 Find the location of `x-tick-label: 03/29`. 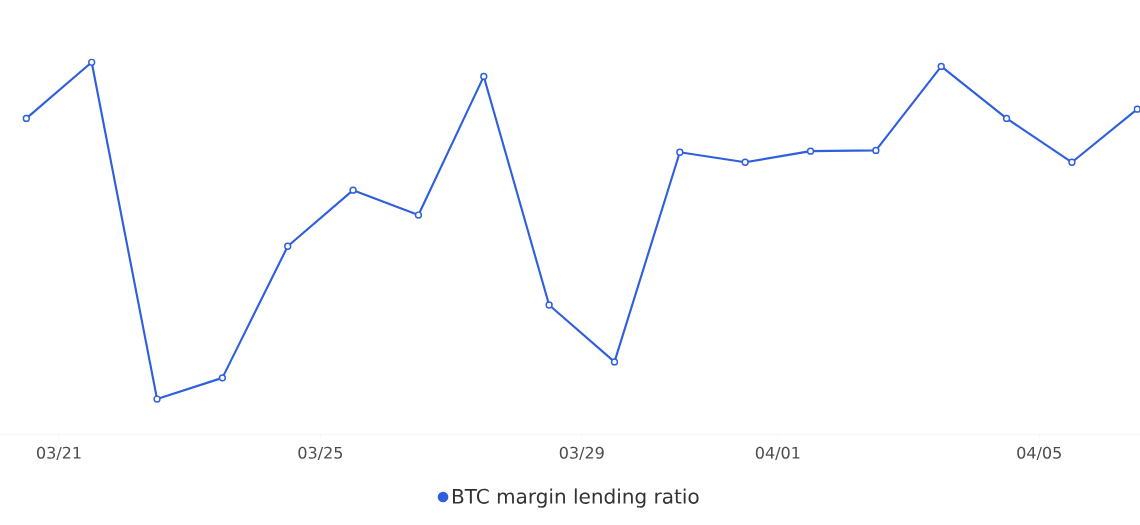

x-tick-label: 03/29 is located at coordinates (581, 453).